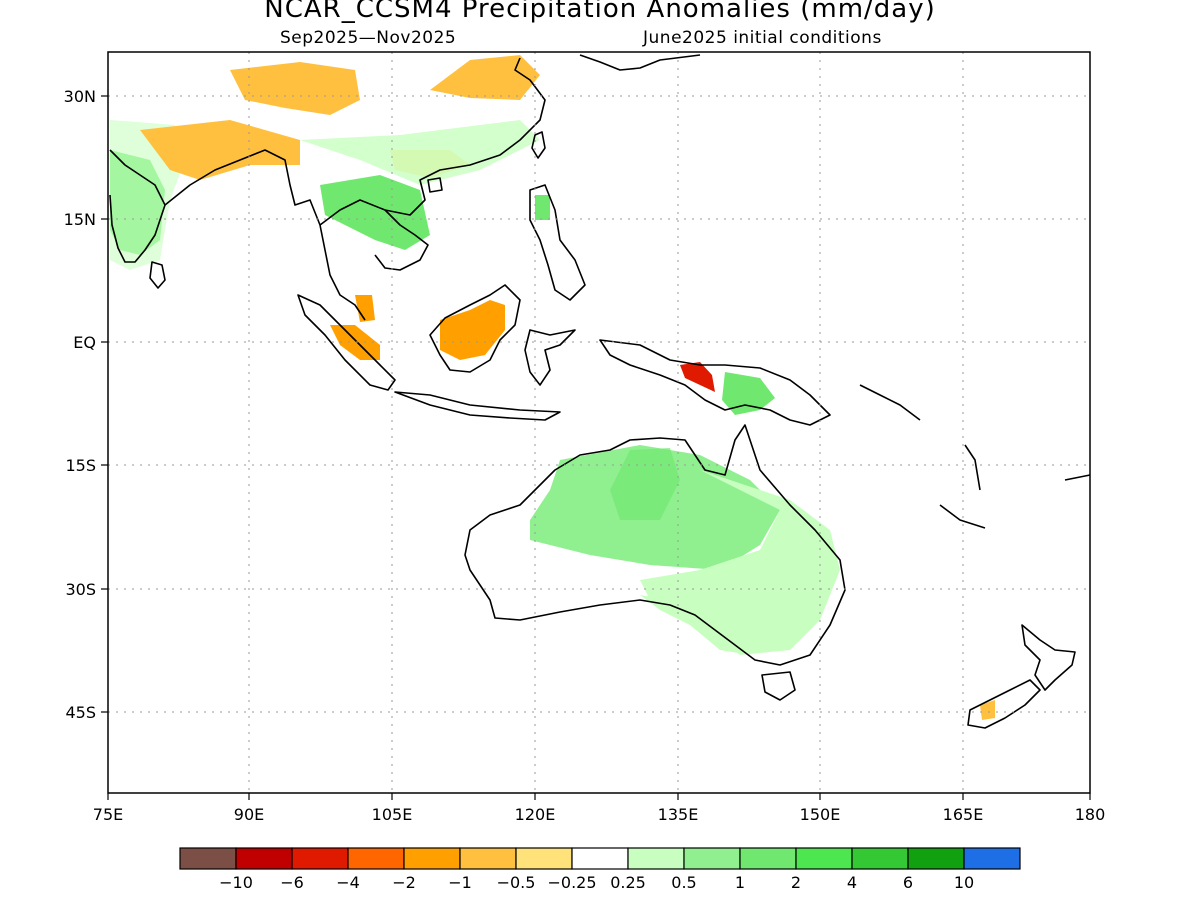 This screenshot has width=1200, height=900. Describe the element at coordinates (557, 242) in the screenshot. I see `coast-philippines` at that location.